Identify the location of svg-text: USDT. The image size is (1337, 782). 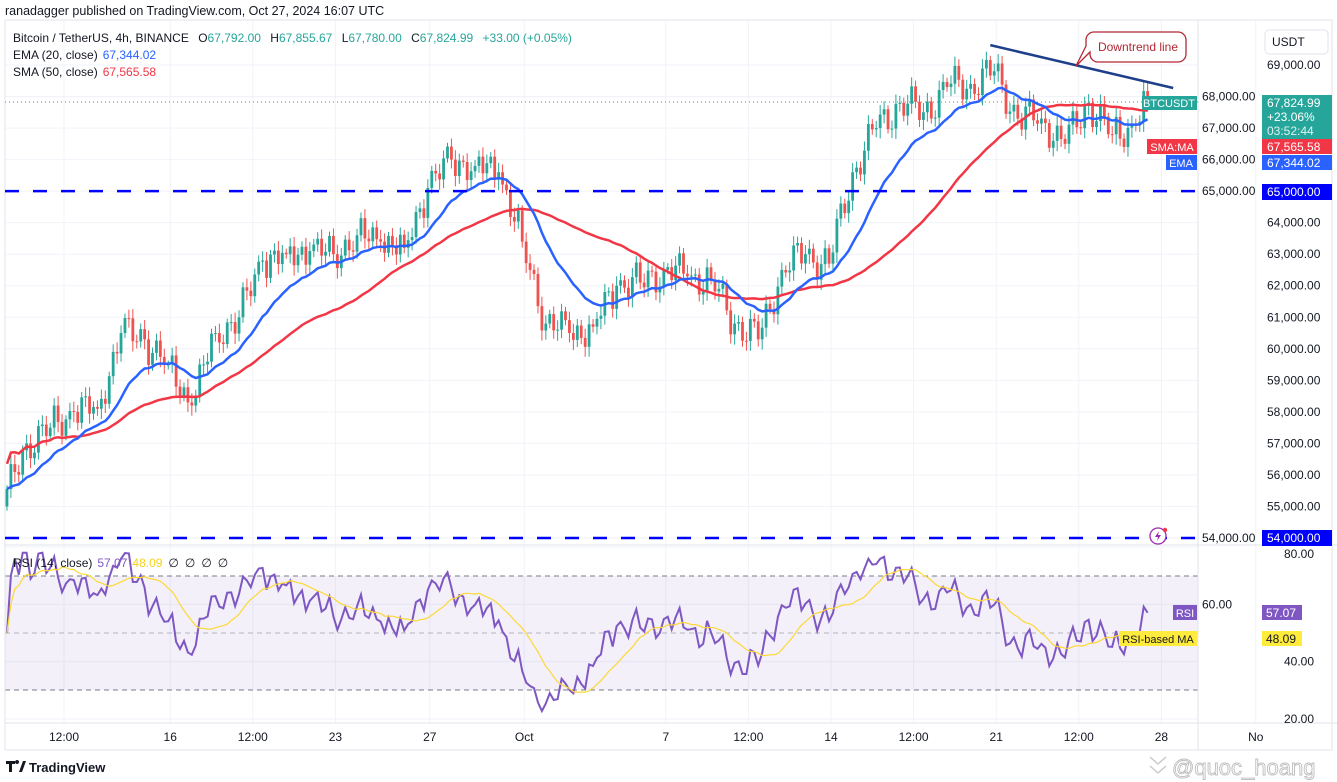
(1288, 42).